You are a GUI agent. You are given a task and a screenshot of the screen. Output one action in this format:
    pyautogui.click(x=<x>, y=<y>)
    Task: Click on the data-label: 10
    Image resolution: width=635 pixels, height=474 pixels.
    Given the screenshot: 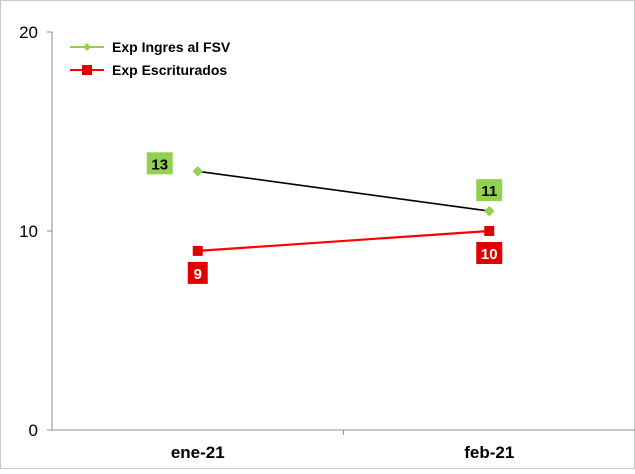 What is the action you would take?
    pyautogui.click(x=489, y=254)
    